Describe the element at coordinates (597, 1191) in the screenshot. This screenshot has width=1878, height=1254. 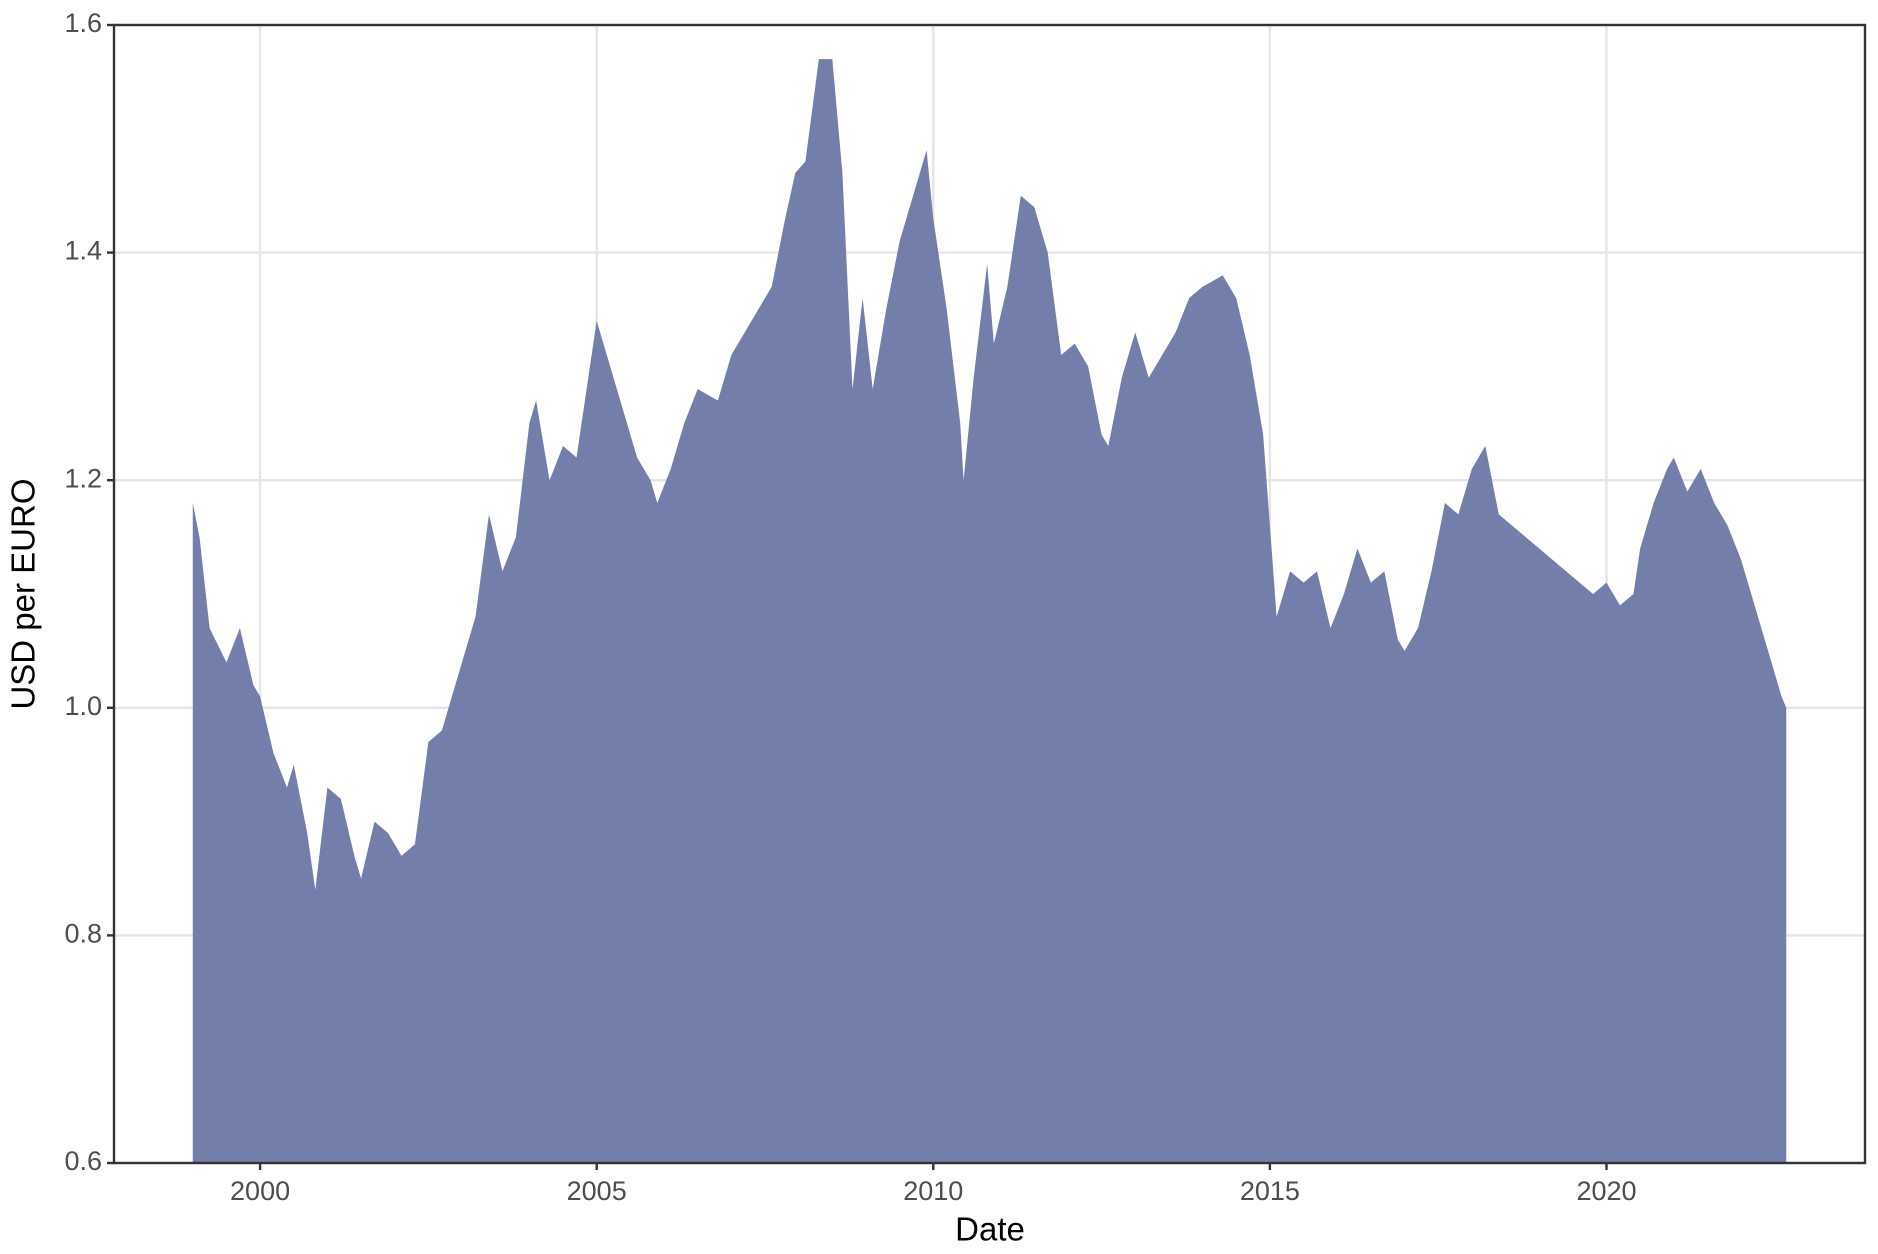
I see `x-tick-label: 2005` at that location.